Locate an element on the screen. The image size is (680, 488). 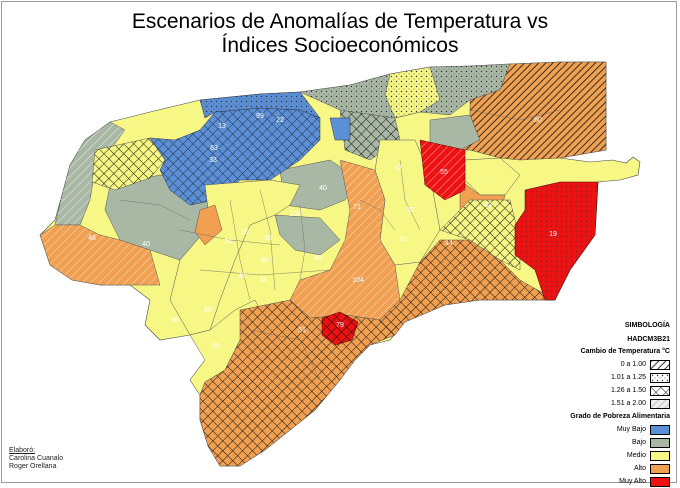
legend-poverty-label-3: Medio is located at coordinates (636, 455).